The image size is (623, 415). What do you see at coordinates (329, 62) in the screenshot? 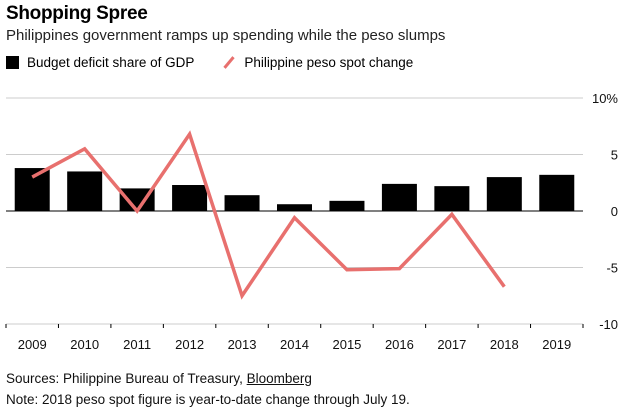
I see `legend-label-peso: Philippine peso spot change` at bounding box center [329, 62].